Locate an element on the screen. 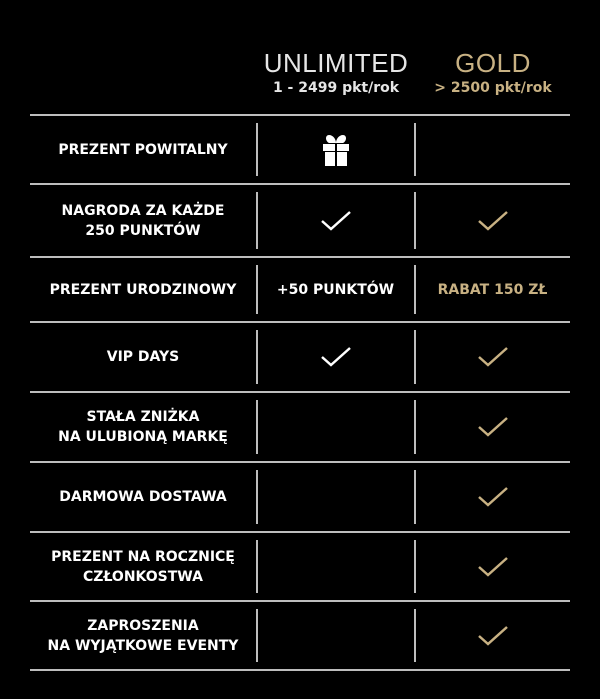  benefit-label: NAGRODA ZA KAŻDE 250 PUNKTÓW is located at coordinates (143, 220).